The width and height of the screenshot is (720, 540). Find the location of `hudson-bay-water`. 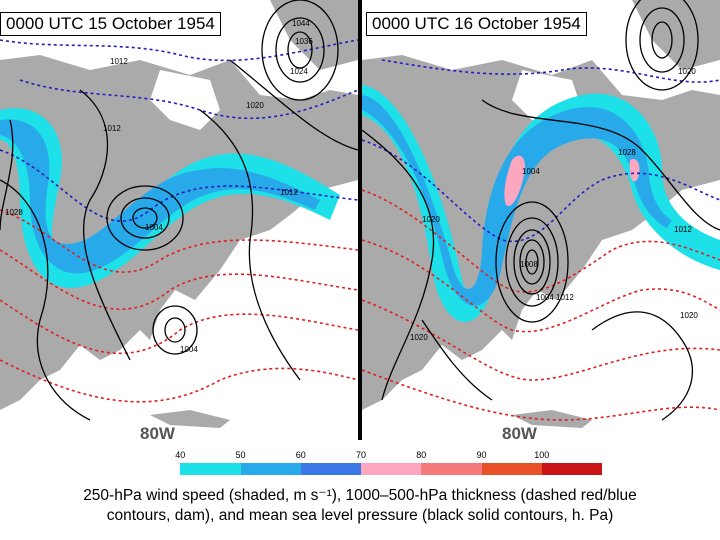

hudson-bay-water is located at coordinates (185, 100).